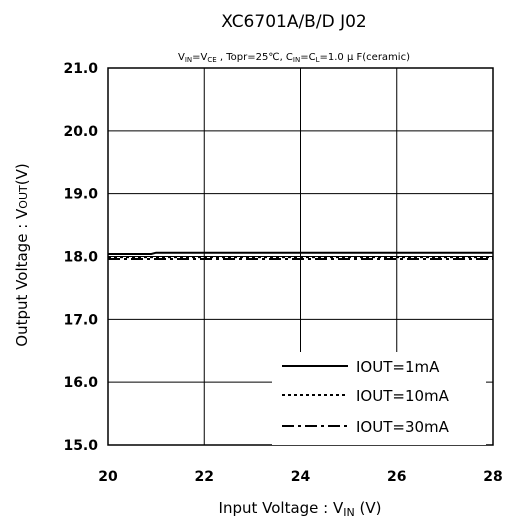  What do you see at coordinates (492, 477) in the screenshot?
I see `x-tick-label: 28` at bounding box center [492, 477].